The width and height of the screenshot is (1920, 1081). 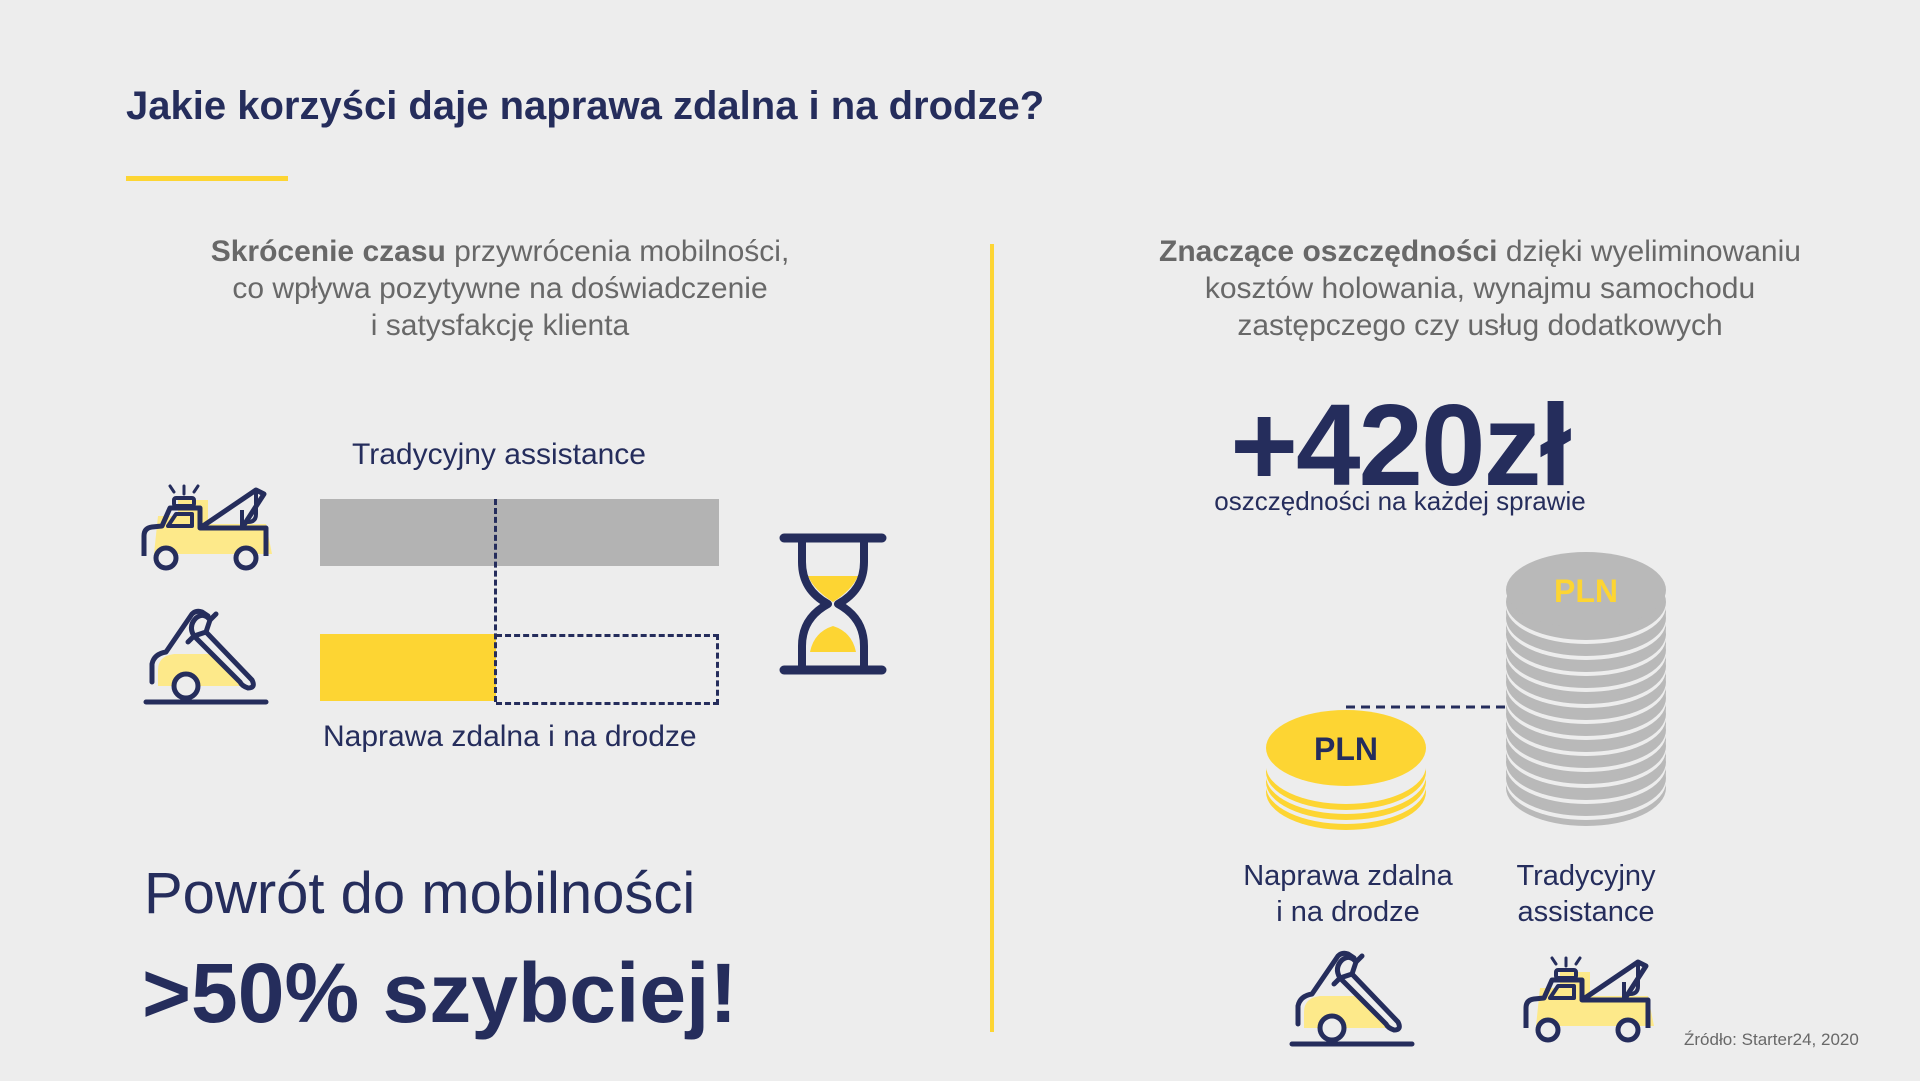 What do you see at coordinates (499, 454) in the screenshot?
I see `traditional-assistance-label: Tradycyjny assistance` at bounding box center [499, 454].